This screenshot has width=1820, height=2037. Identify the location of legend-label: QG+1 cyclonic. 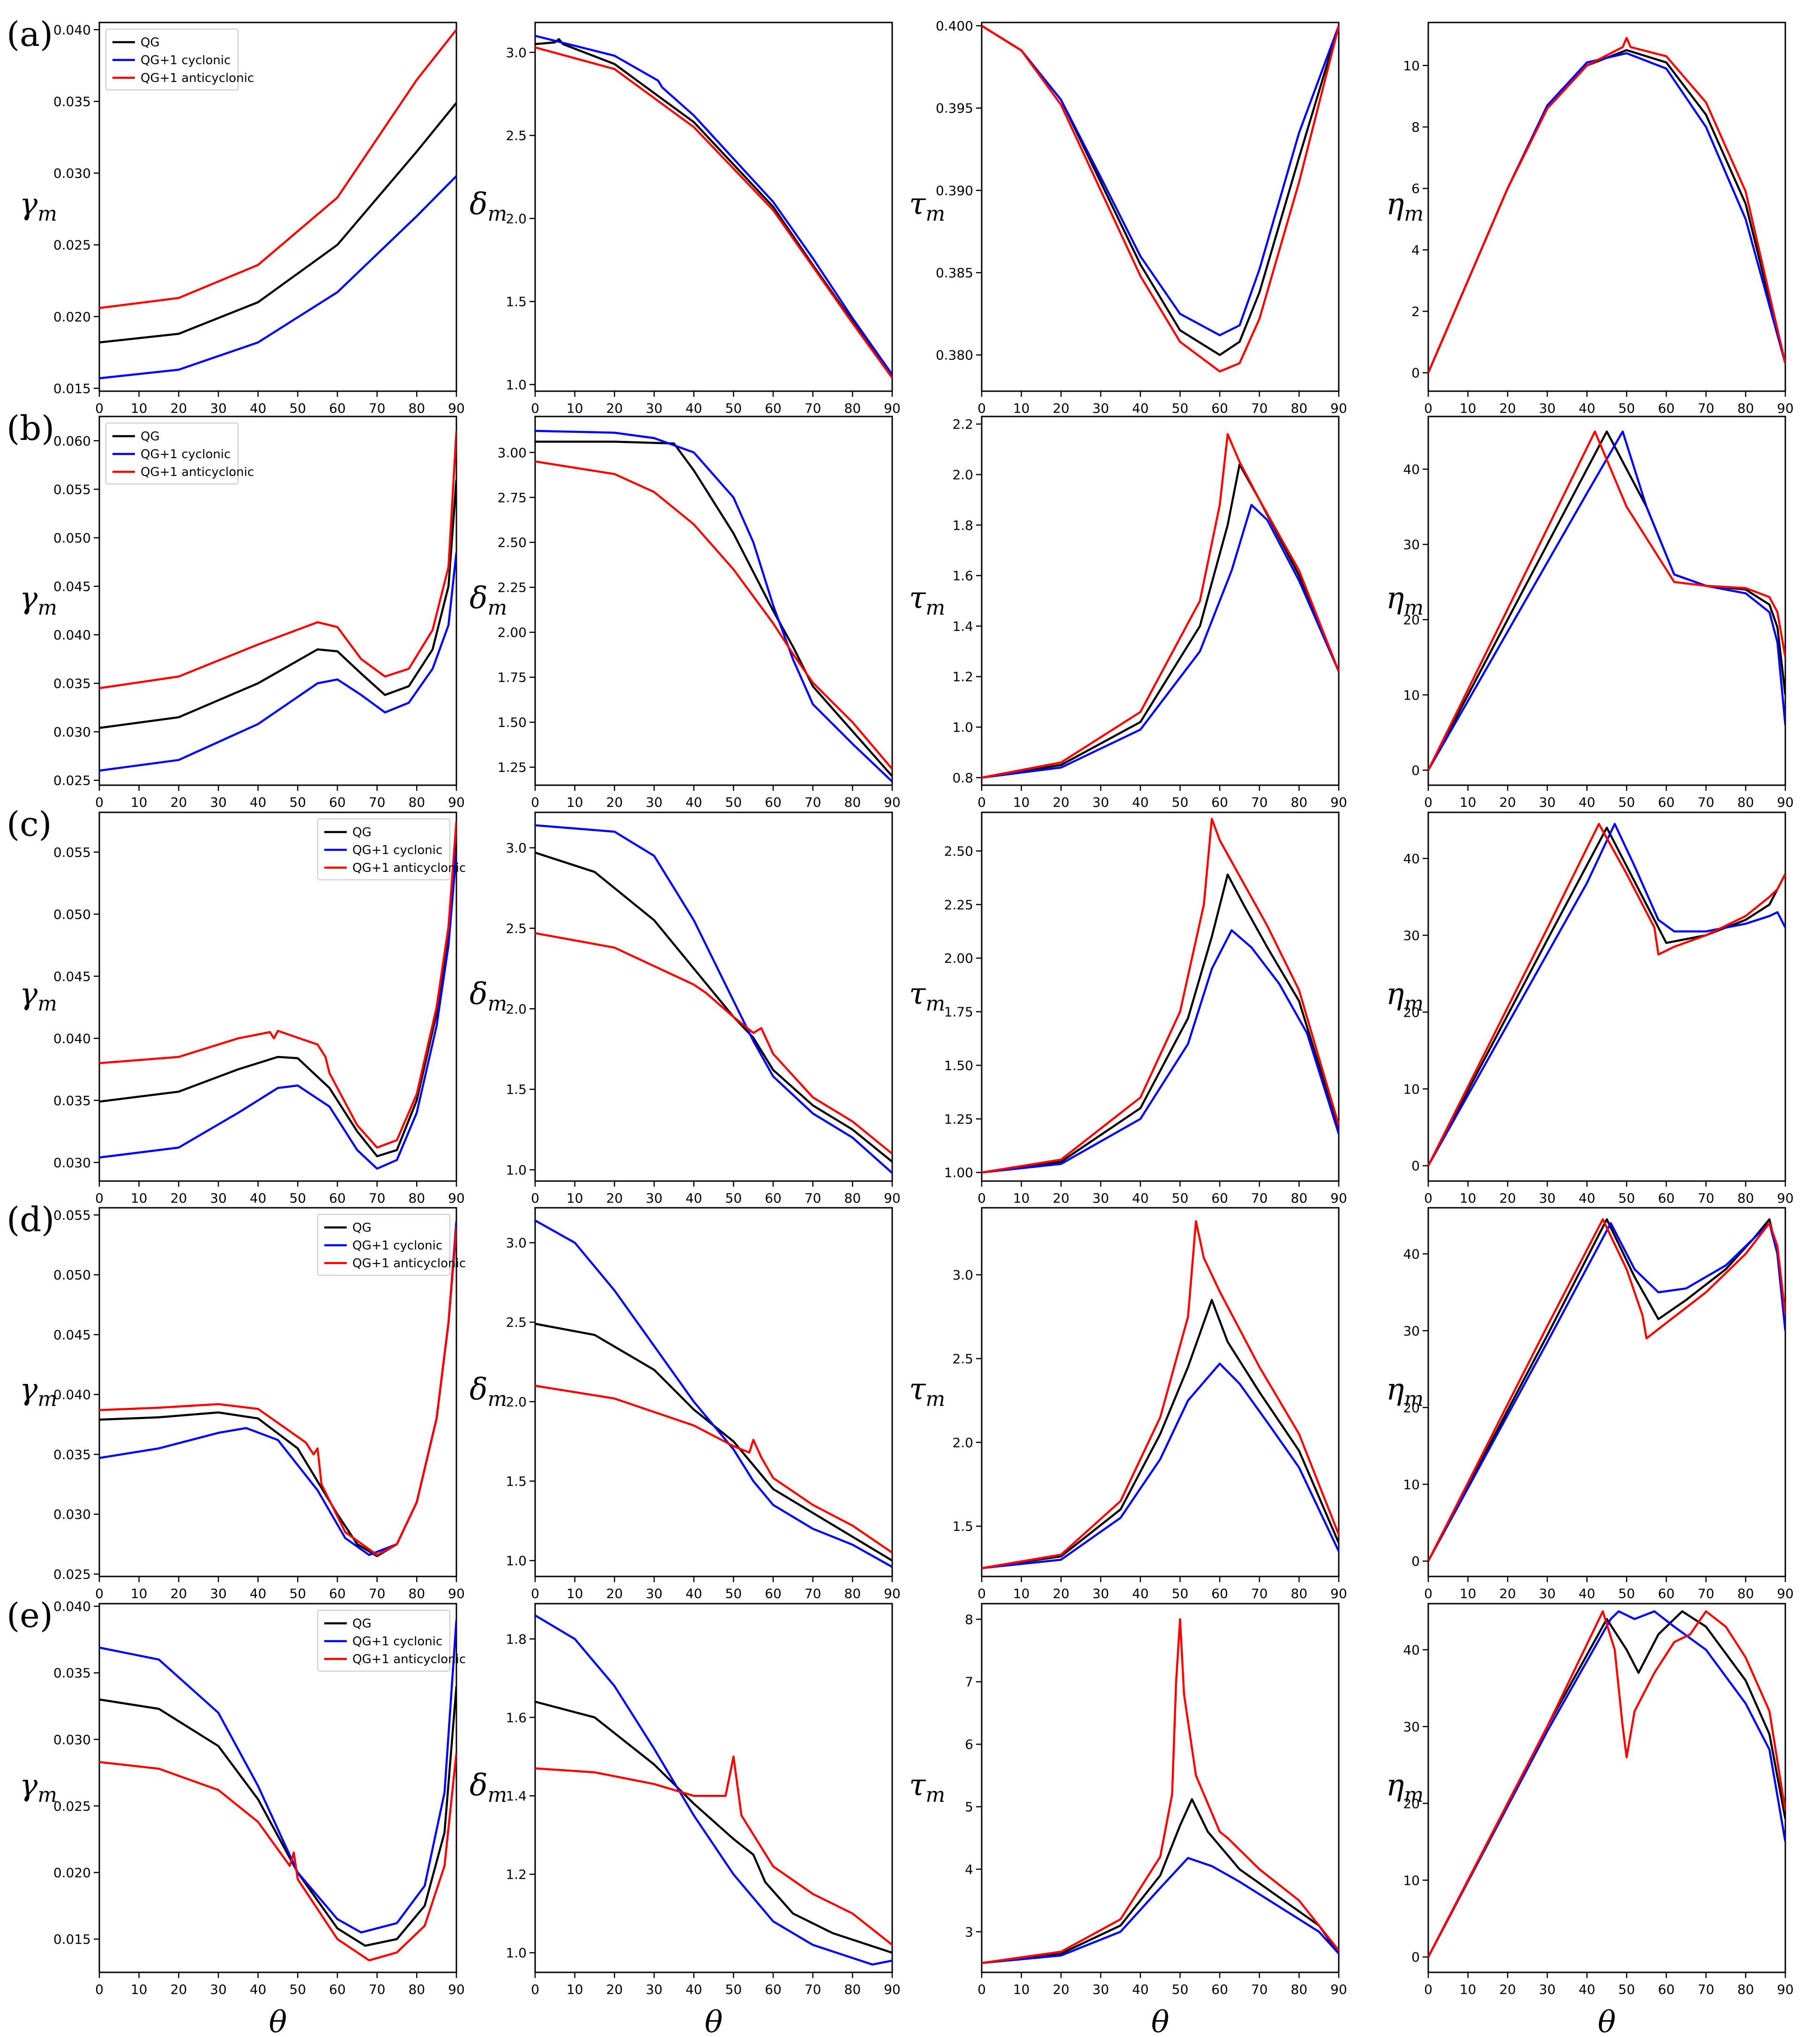
(397, 1246).